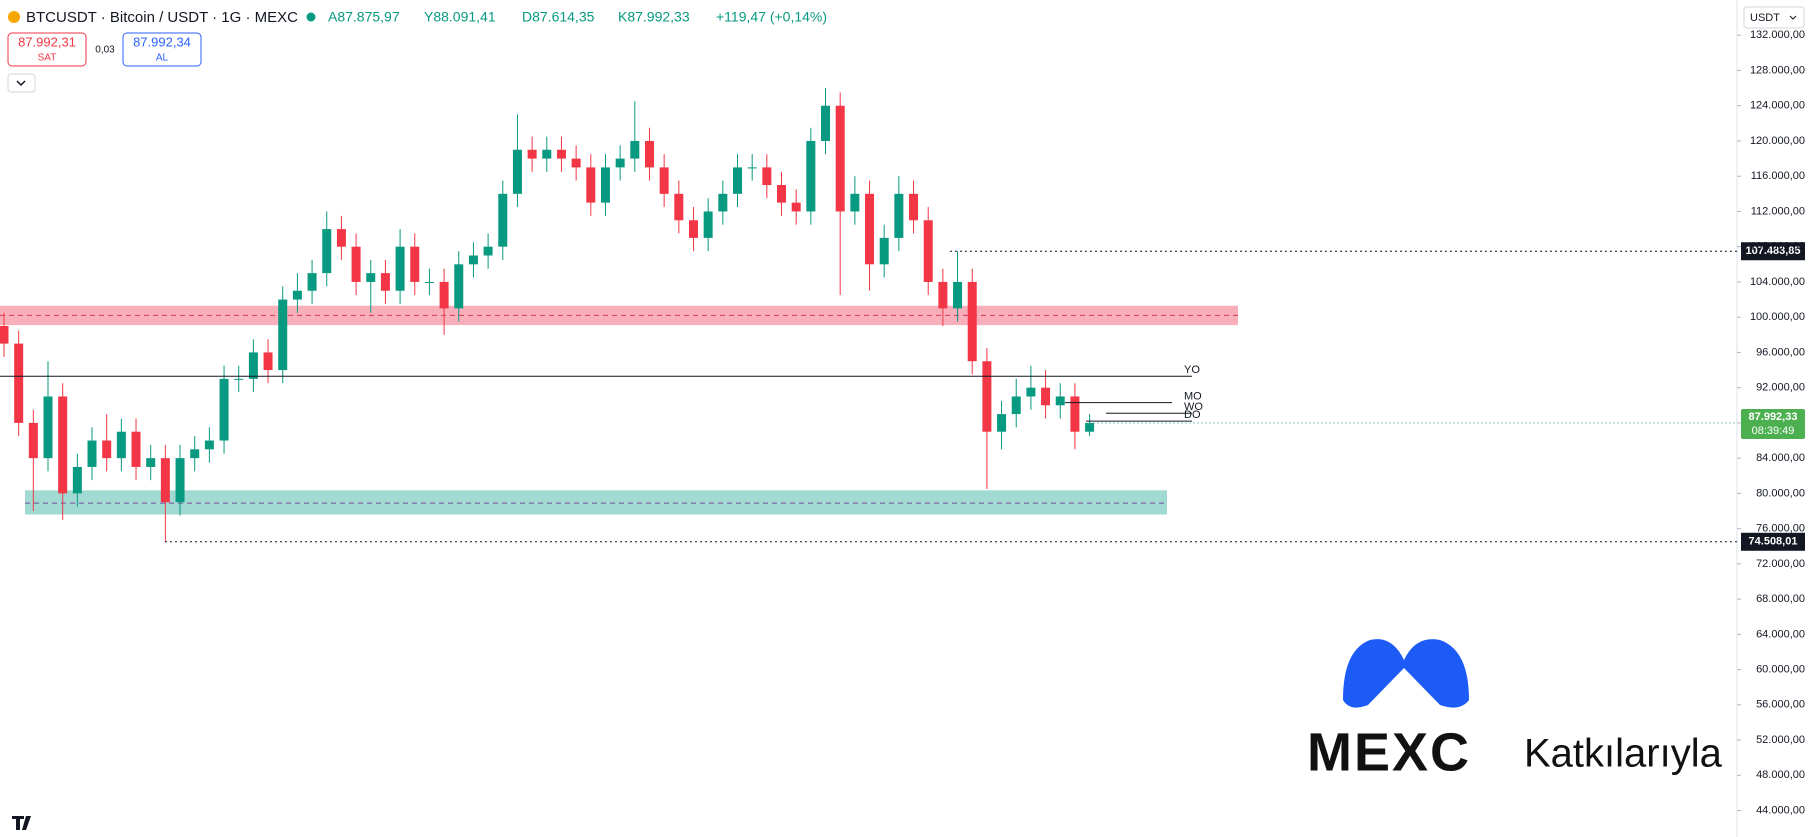  I want to click on y-tick-label: 128.000,00, so click(1777, 70).